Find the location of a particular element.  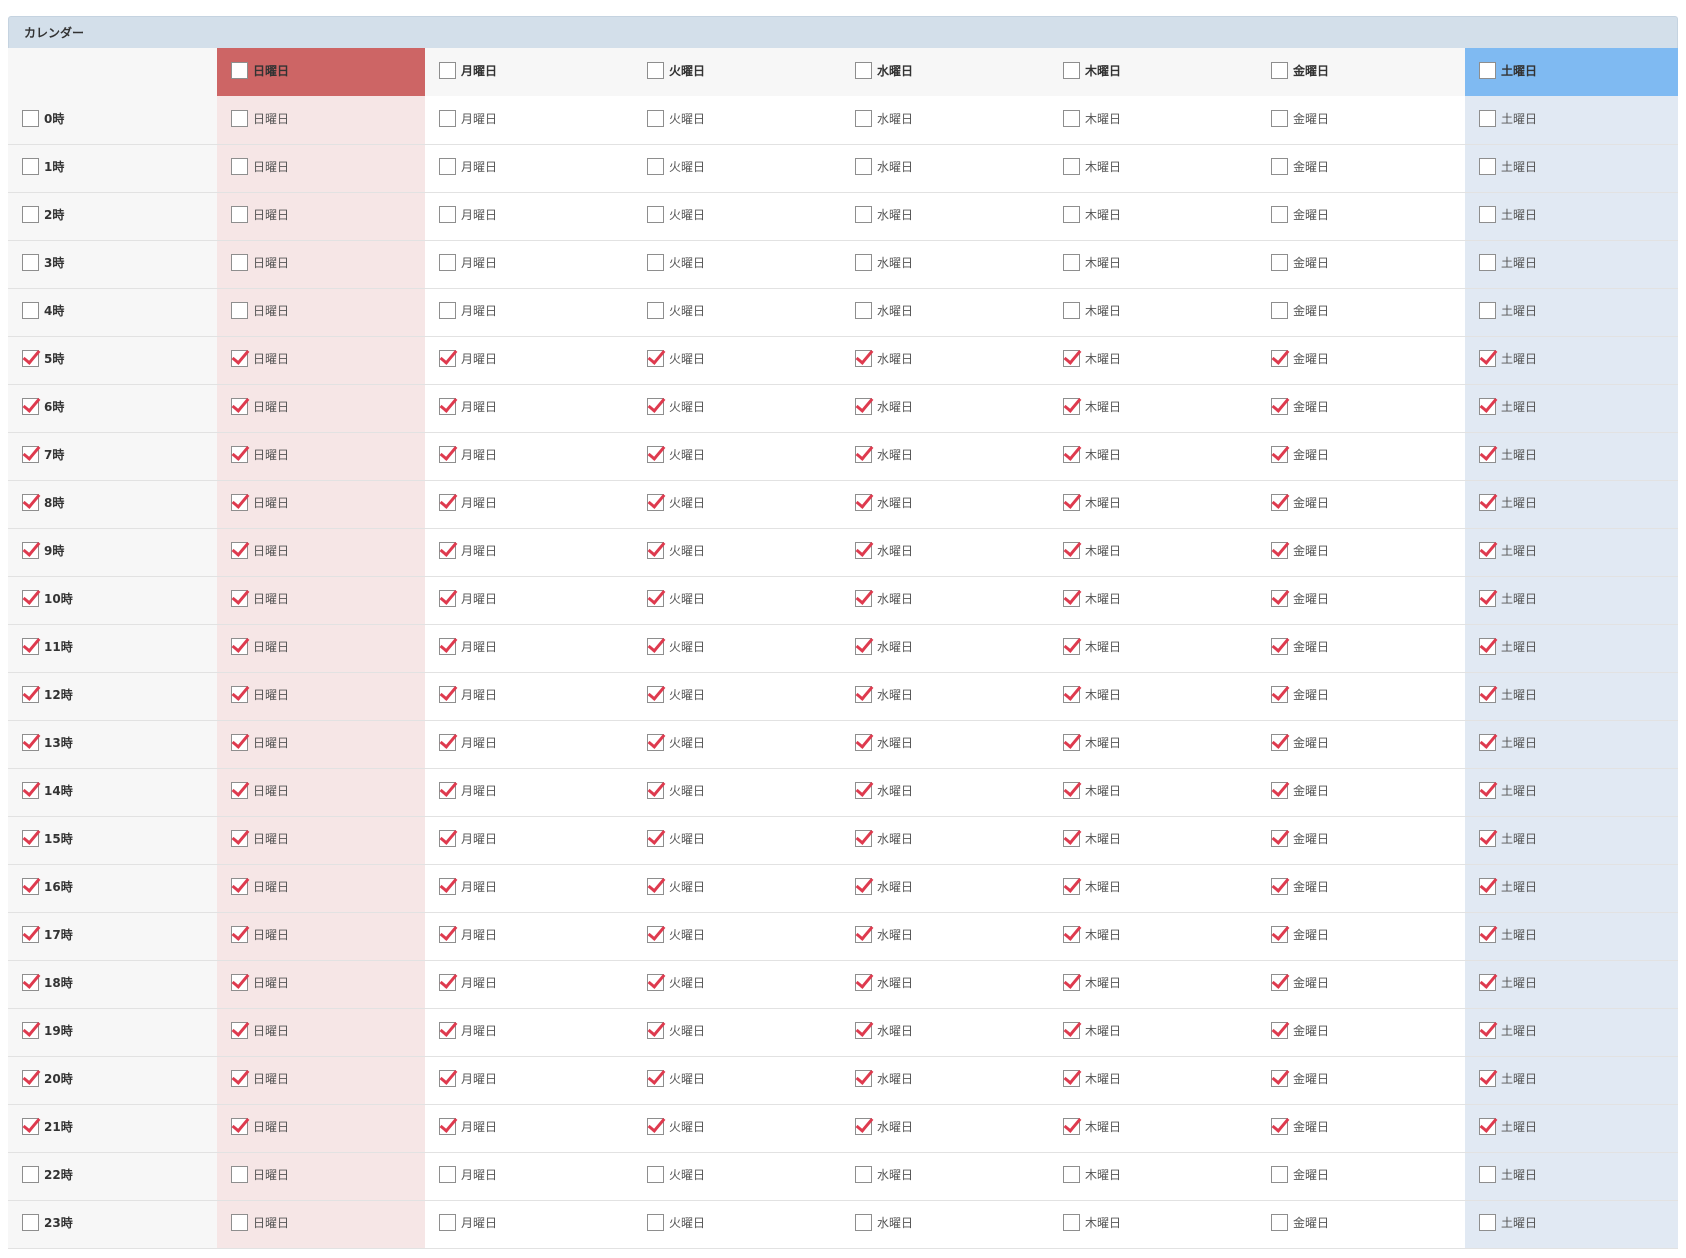

hour-checkbox: 0時 is located at coordinates (43, 118).